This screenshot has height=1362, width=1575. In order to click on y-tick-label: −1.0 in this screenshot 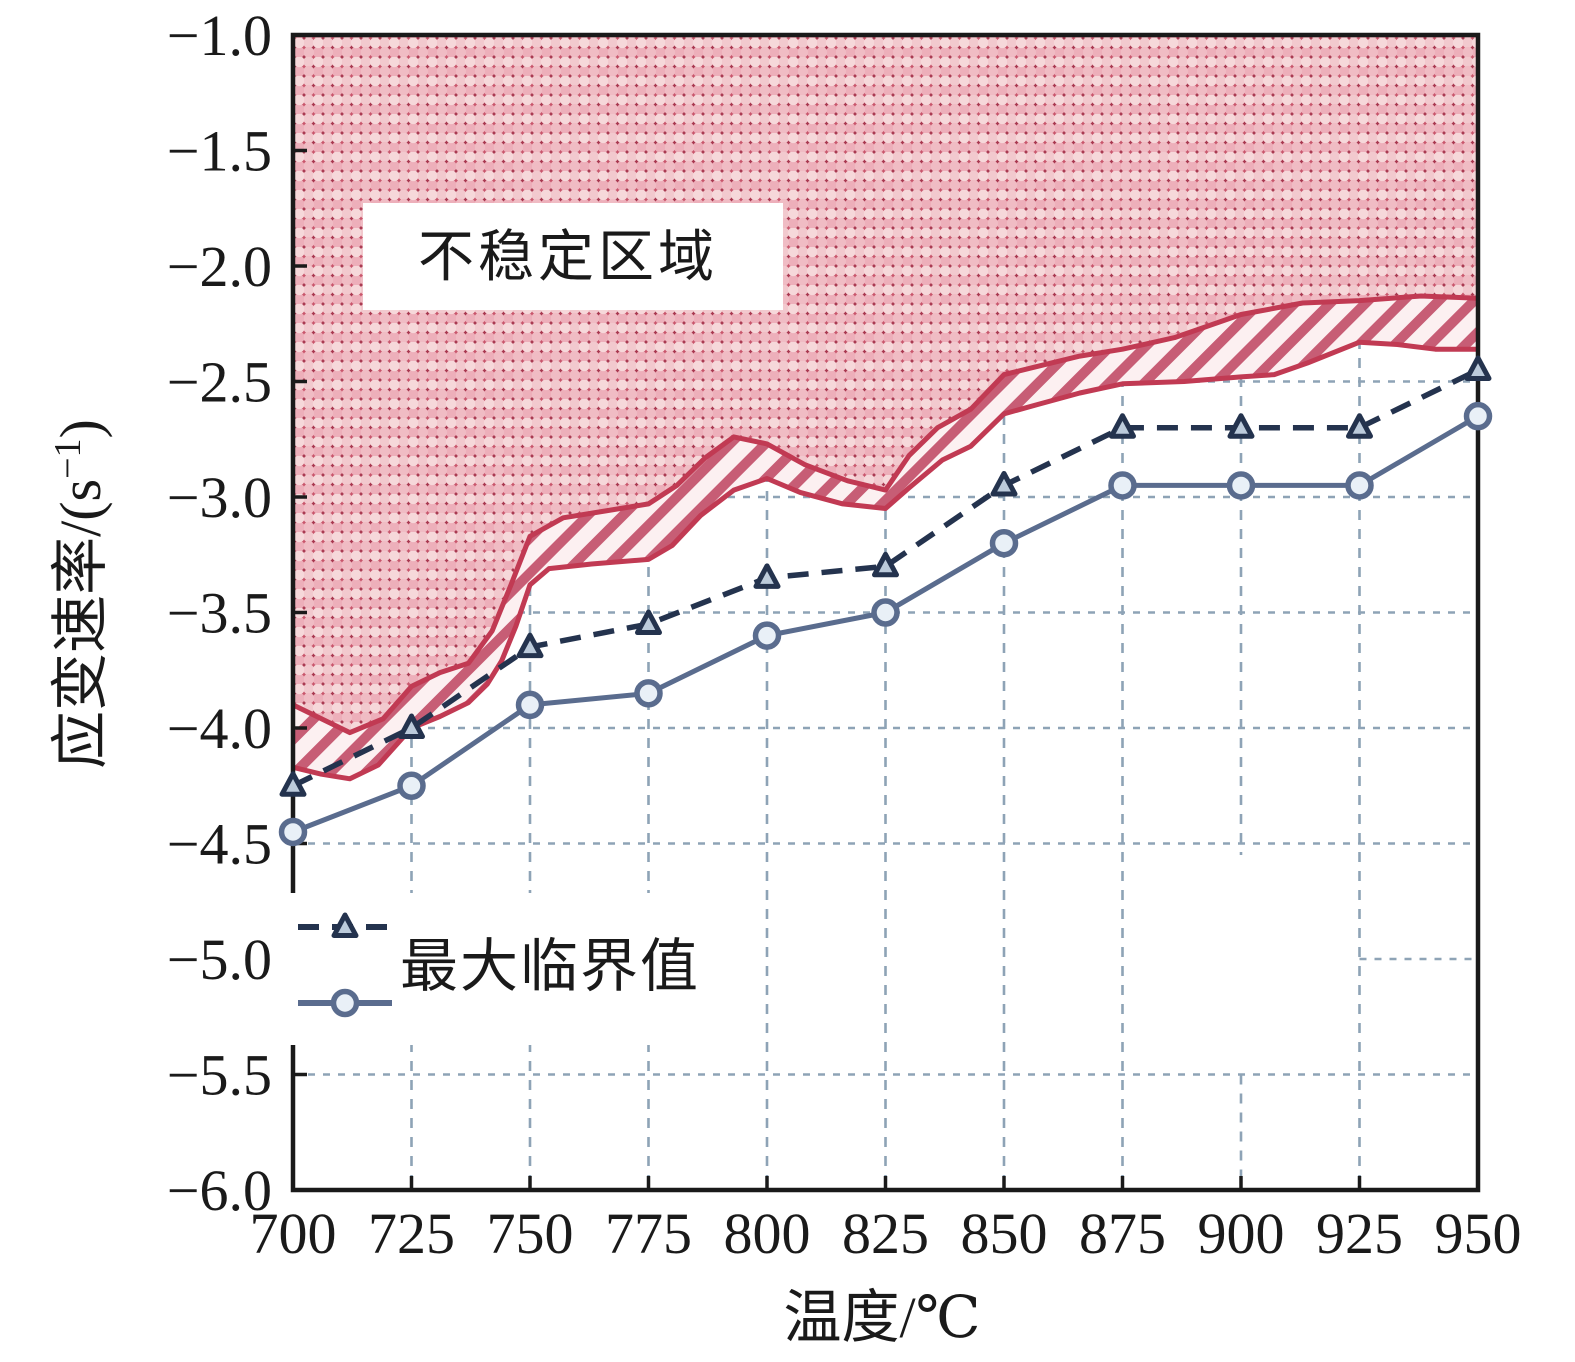, I will do `click(219, 35)`.